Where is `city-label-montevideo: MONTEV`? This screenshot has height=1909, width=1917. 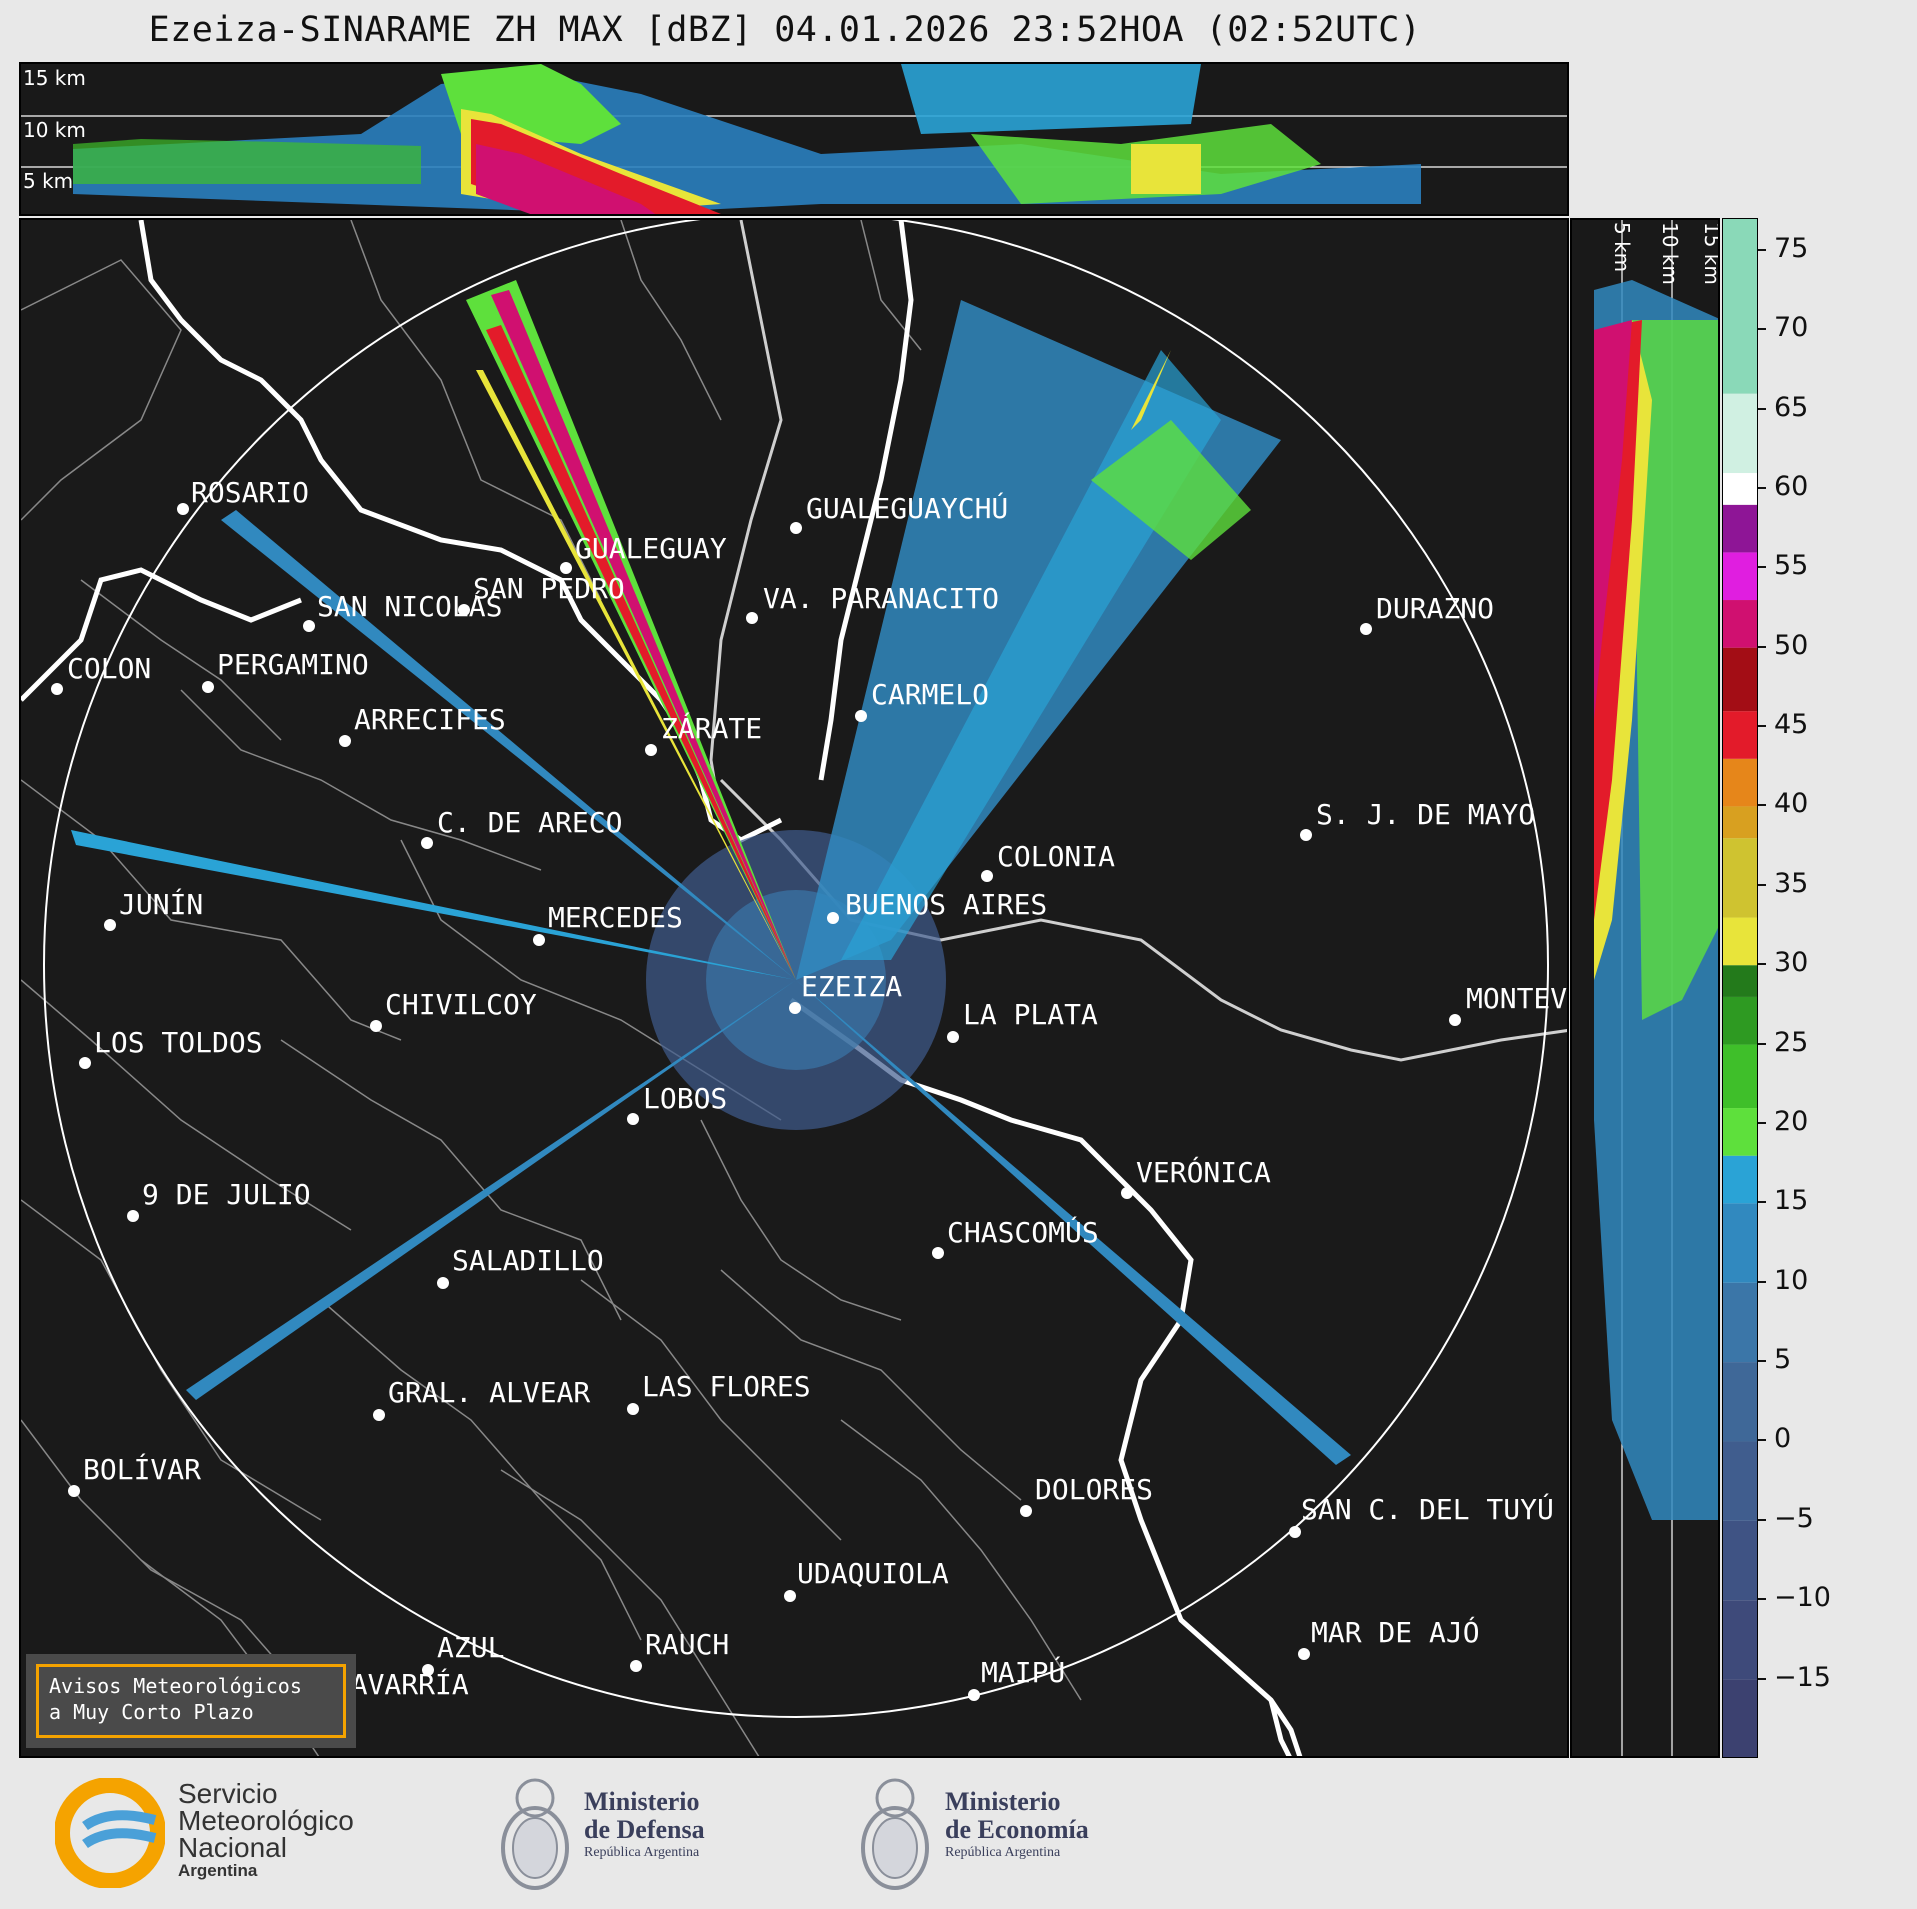
city-label-montevideo: MONTEV is located at coordinates (1517, 998).